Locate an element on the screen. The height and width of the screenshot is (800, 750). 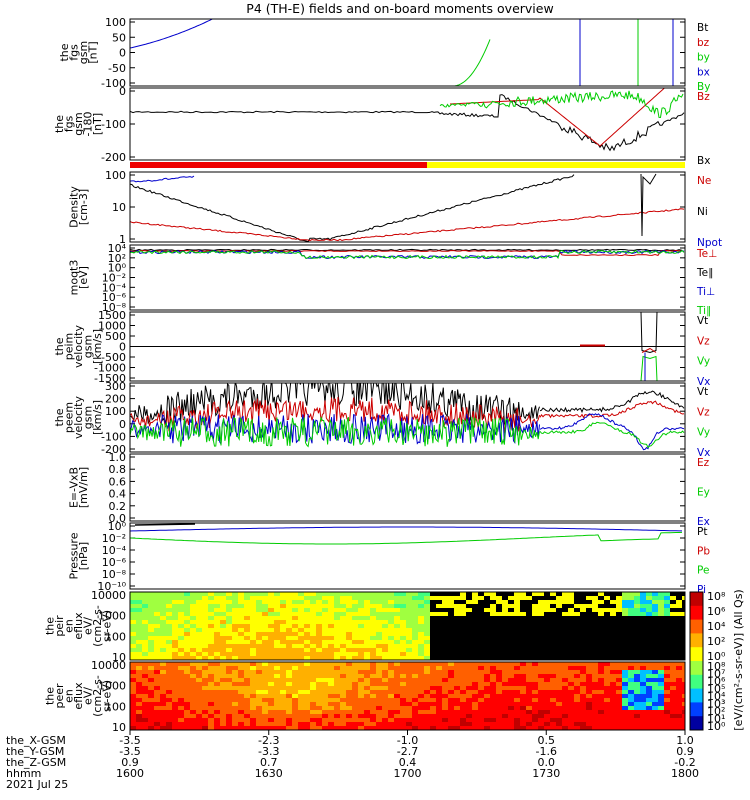
panel-1-frame is located at coordinates (407, 52).